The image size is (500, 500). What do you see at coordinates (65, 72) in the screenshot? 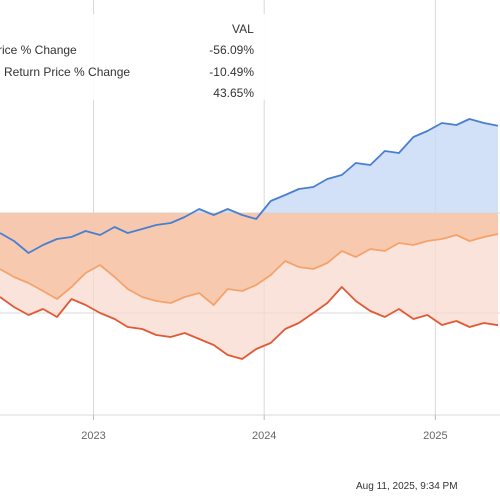
I see `legend-row-2-label: l Return Price % Change` at bounding box center [65, 72].